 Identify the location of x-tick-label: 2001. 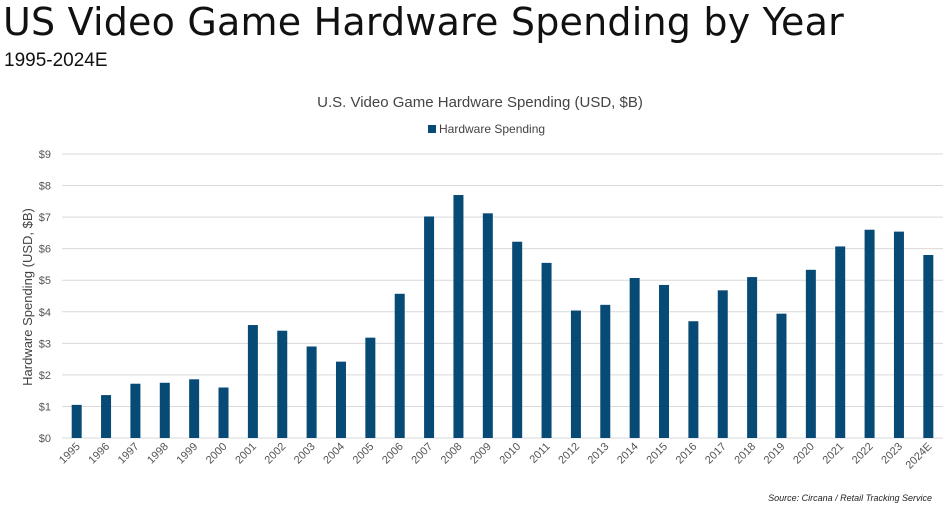
(246, 454).